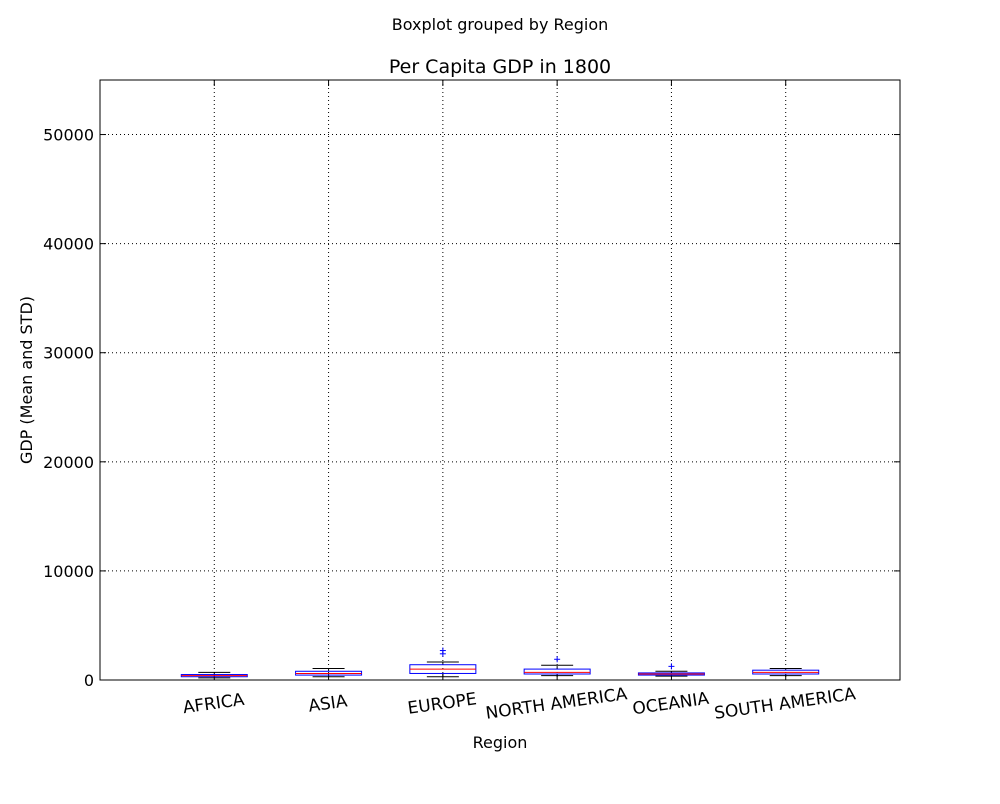 The image size is (1000, 804). What do you see at coordinates (68, 462) in the screenshot?
I see `y-tick-label: 20000` at bounding box center [68, 462].